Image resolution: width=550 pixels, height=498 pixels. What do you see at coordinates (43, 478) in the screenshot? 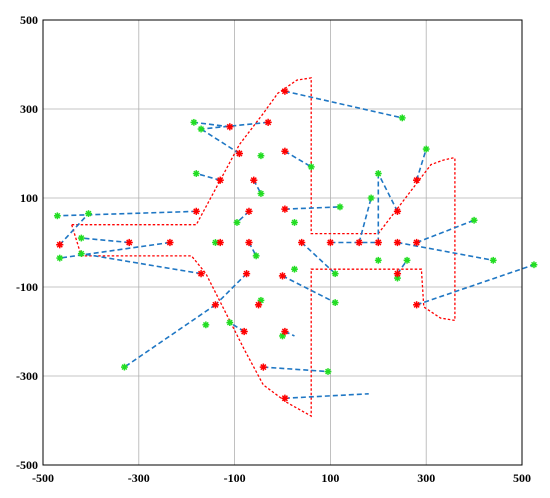
I see `x-tick-label: -500` at bounding box center [43, 478].